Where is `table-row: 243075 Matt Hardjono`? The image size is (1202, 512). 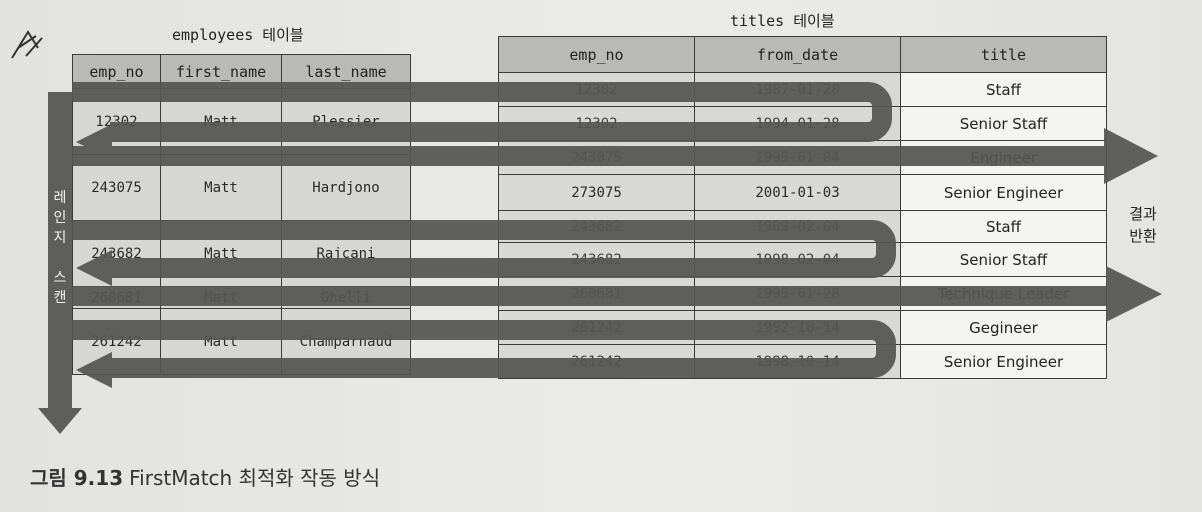 table-row: 243075 Matt Hardjono is located at coordinates (241, 187).